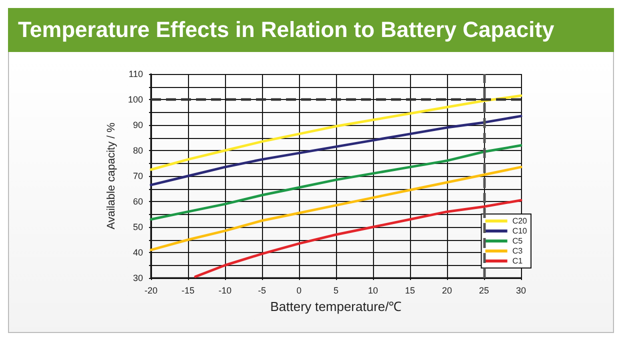  What do you see at coordinates (484, 291) in the screenshot?
I see `x-tick-label: 25` at bounding box center [484, 291].